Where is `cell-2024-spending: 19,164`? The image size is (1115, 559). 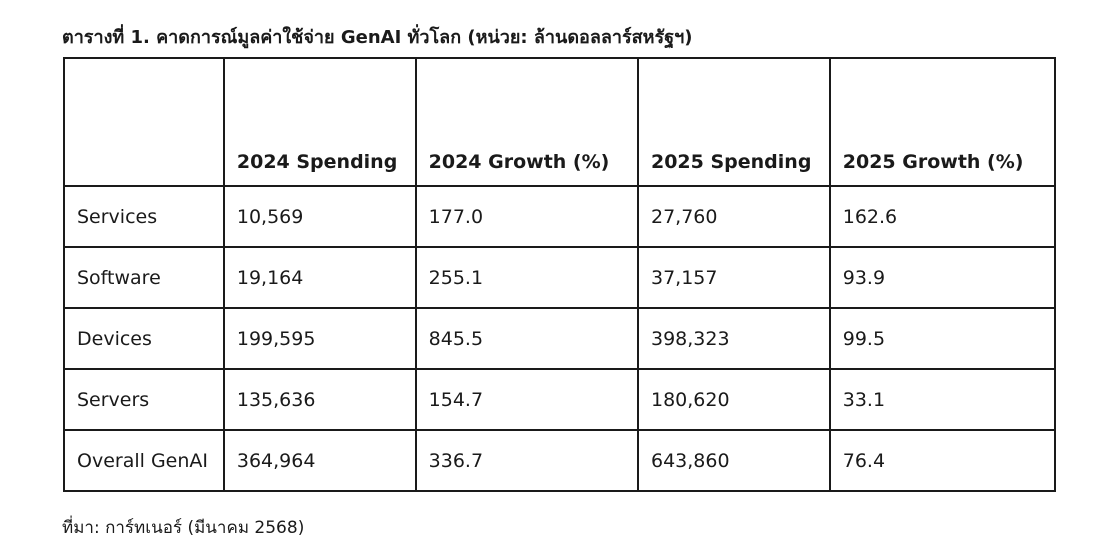 cell-2024-spending: 19,164 is located at coordinates (319, 277).